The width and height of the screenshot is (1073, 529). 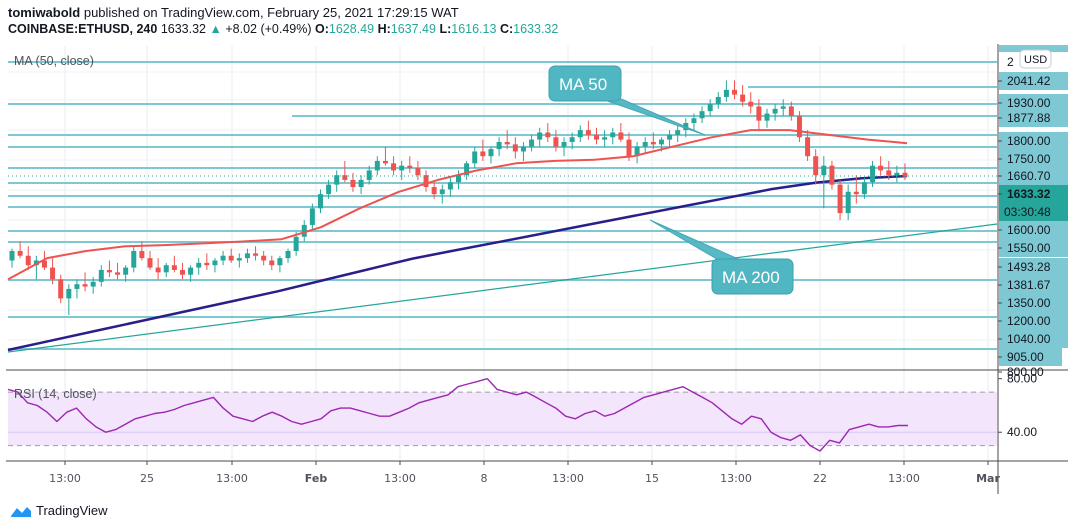 What do you see at coordinates (316, 478) in the screenshot?
I see `time-tick-label: Feb` at bounding box center [316, 478].